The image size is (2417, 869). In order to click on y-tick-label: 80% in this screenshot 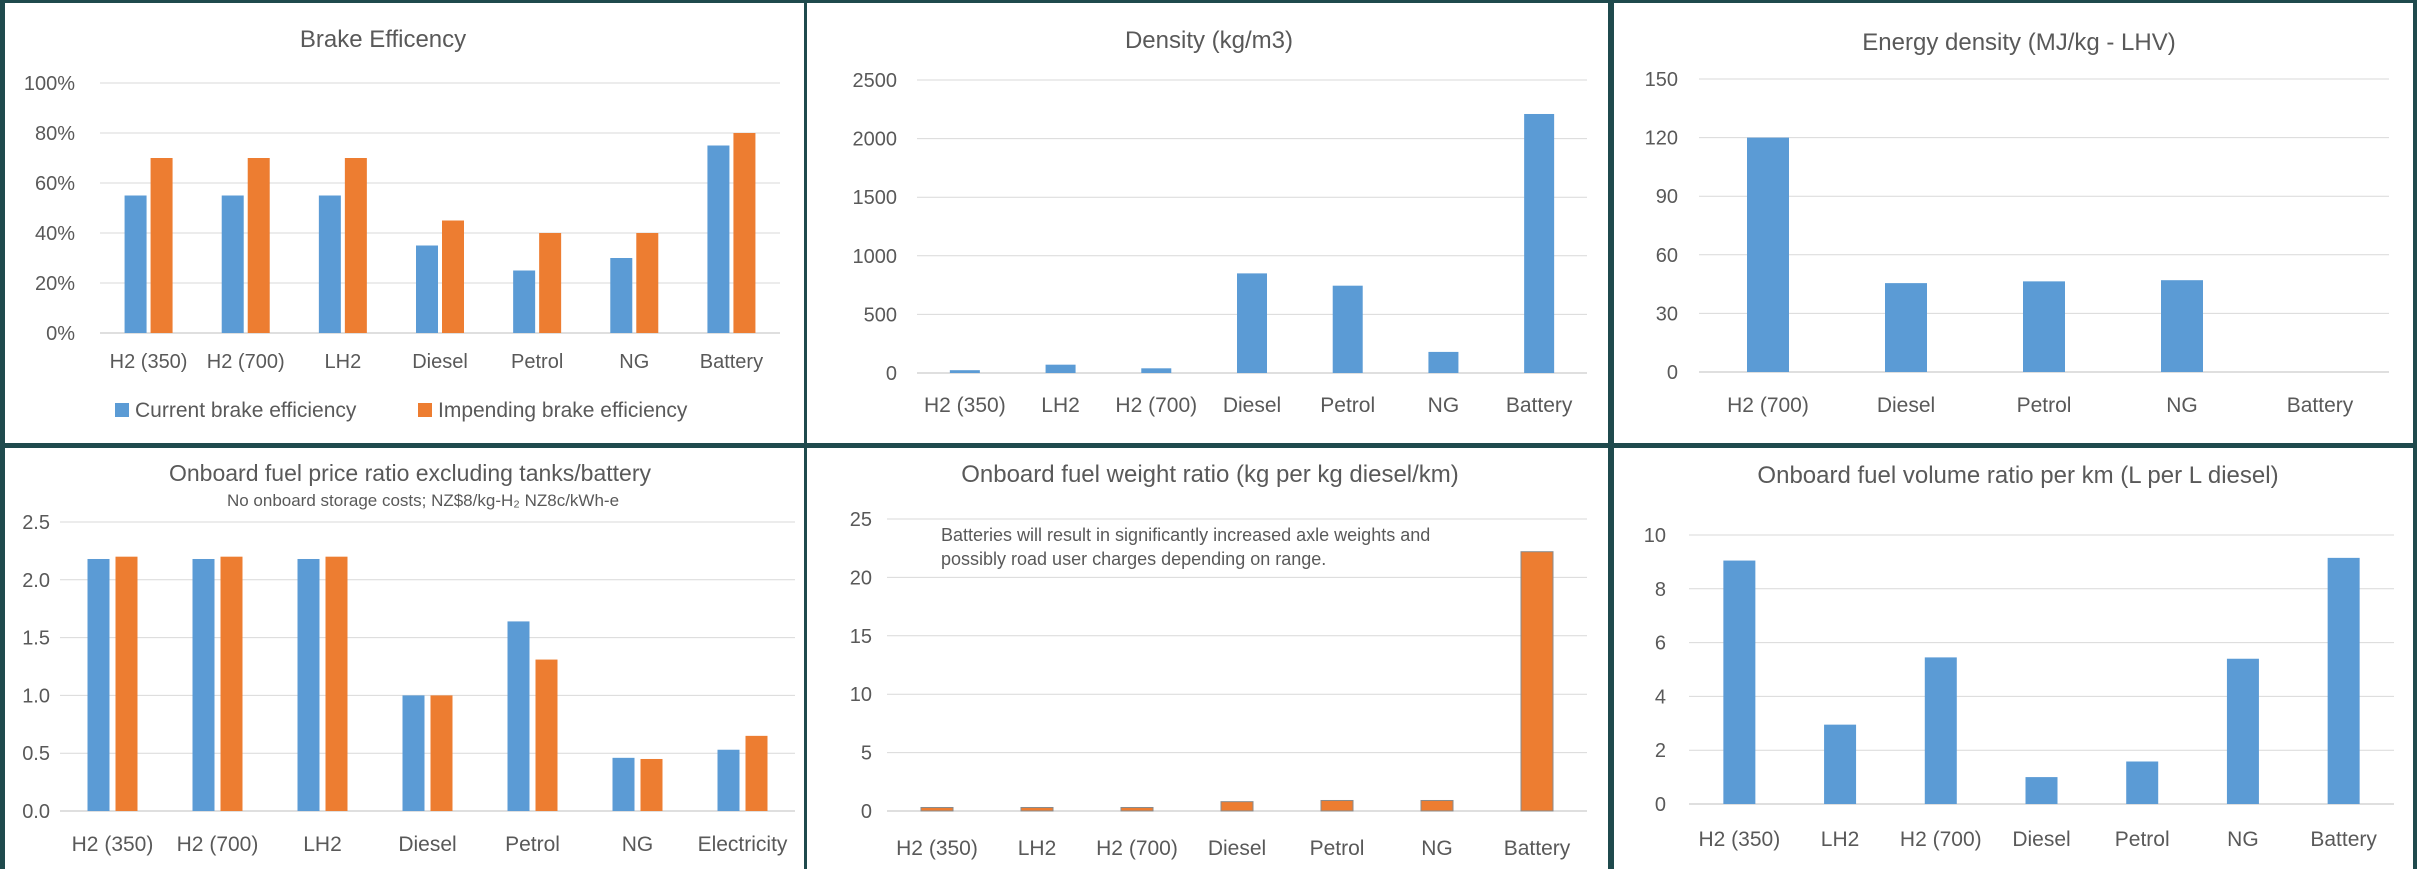, I will do `click(55, 134)`.